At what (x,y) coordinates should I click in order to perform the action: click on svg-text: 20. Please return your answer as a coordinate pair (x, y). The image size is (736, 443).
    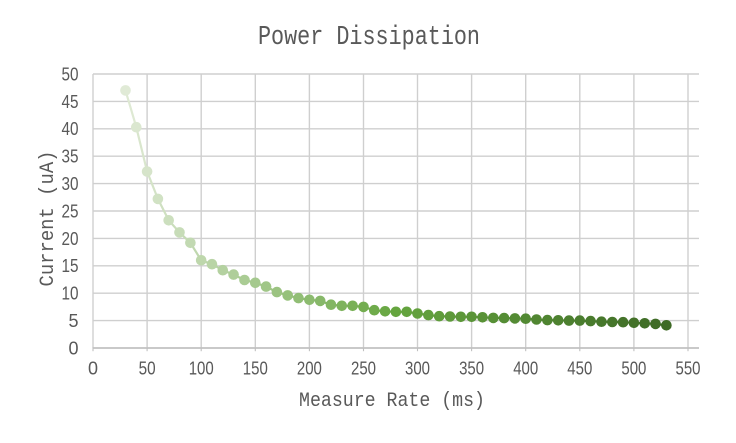
    Looking at the image, I should click on (70, 239).